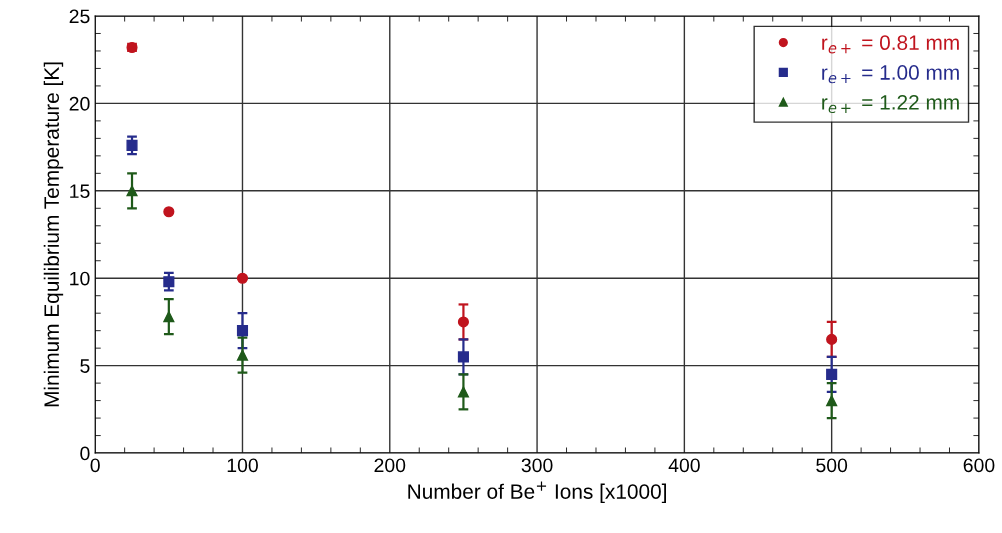  Describe the element at coordinates (85, 366) in the screenshot. I see `y-tick-label: 5` at that location.